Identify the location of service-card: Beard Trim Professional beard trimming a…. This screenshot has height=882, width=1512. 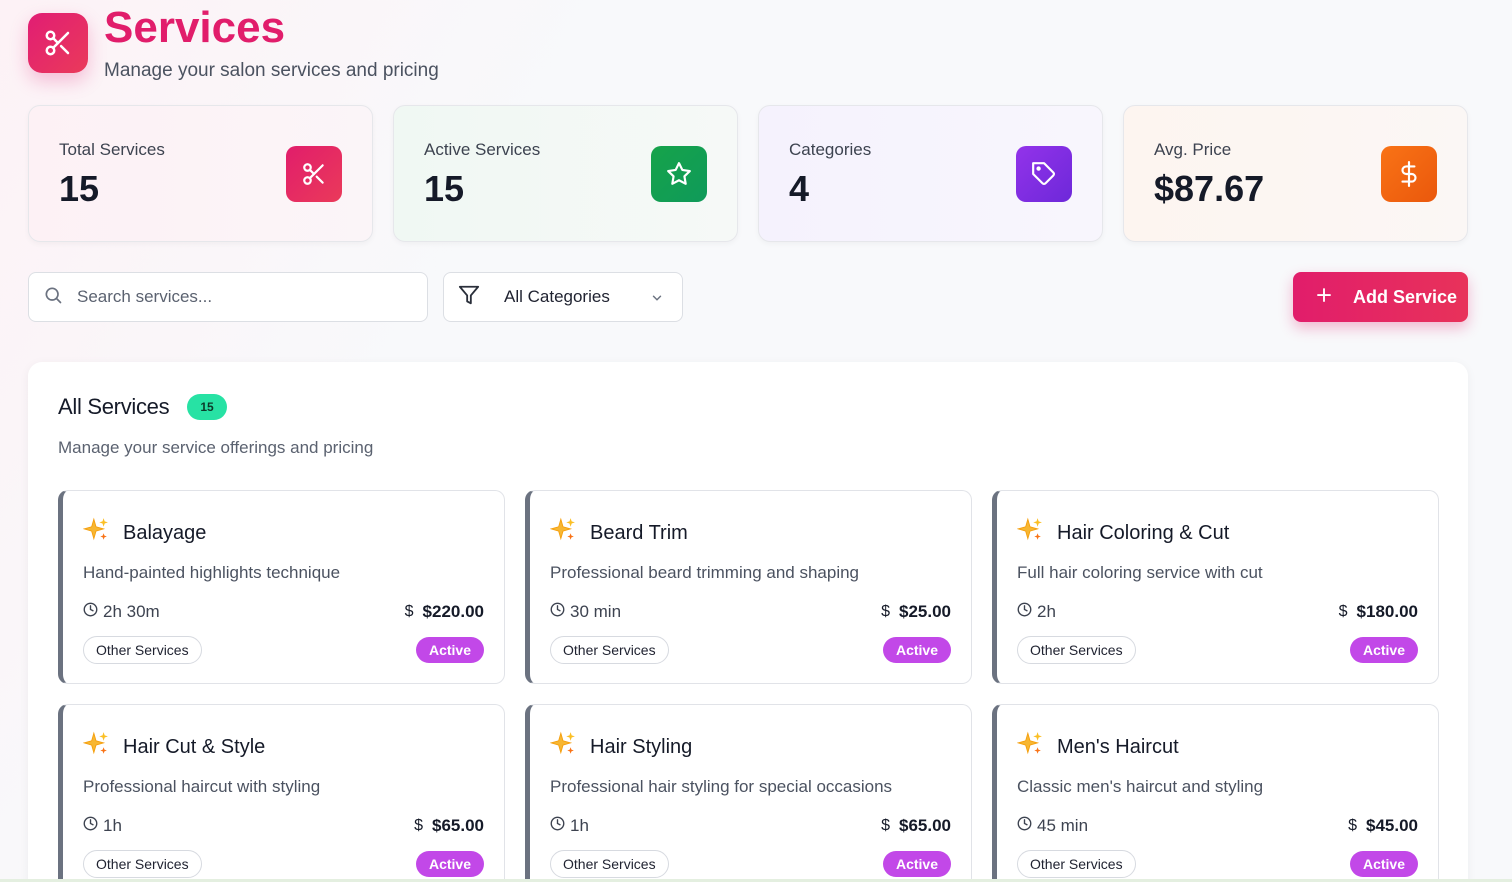
(748, 587).